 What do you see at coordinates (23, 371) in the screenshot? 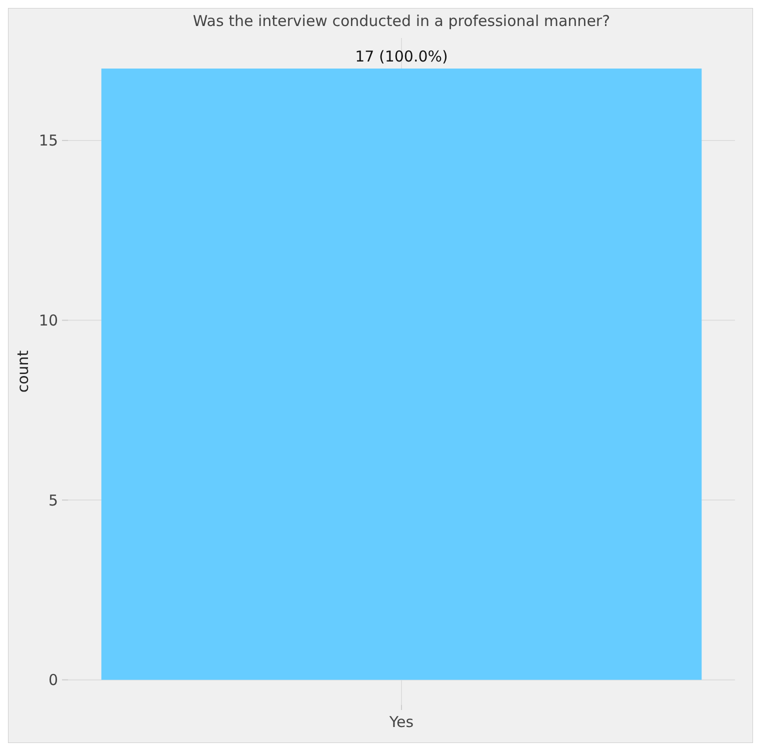
I see `y-axis-title: count` at bounding box center [23, 371].